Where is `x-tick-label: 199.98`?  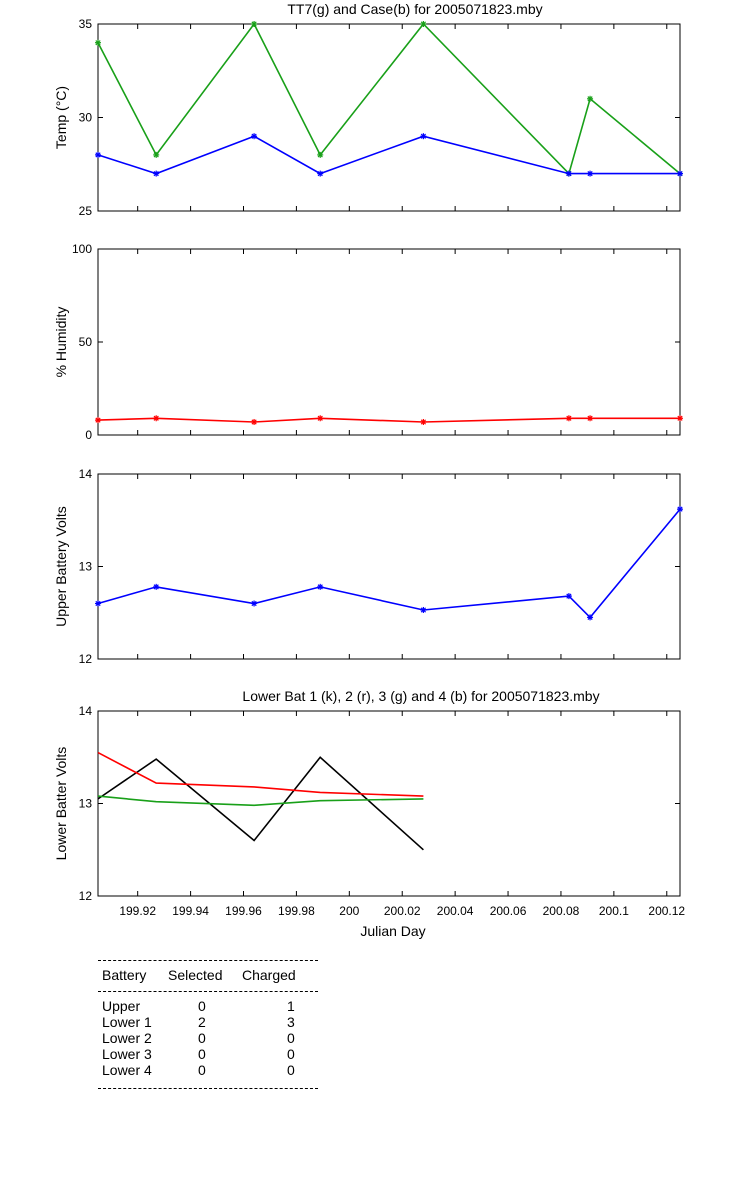
x-tick-label: 199.98 is located at coordinates (296, 911).